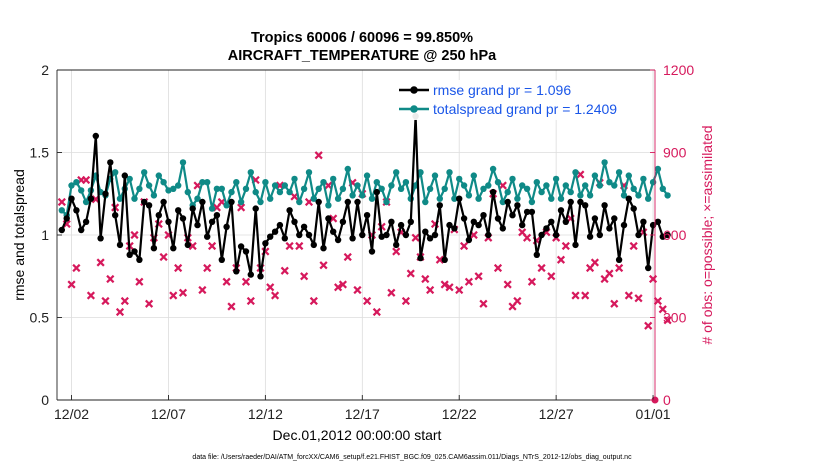 This screenshot has width=830, height=470. Describe the element at coordinates (357, 435) in the screenshot. I see `x-axis-label: Dec.01,2012 00:00:00 start` at that location.